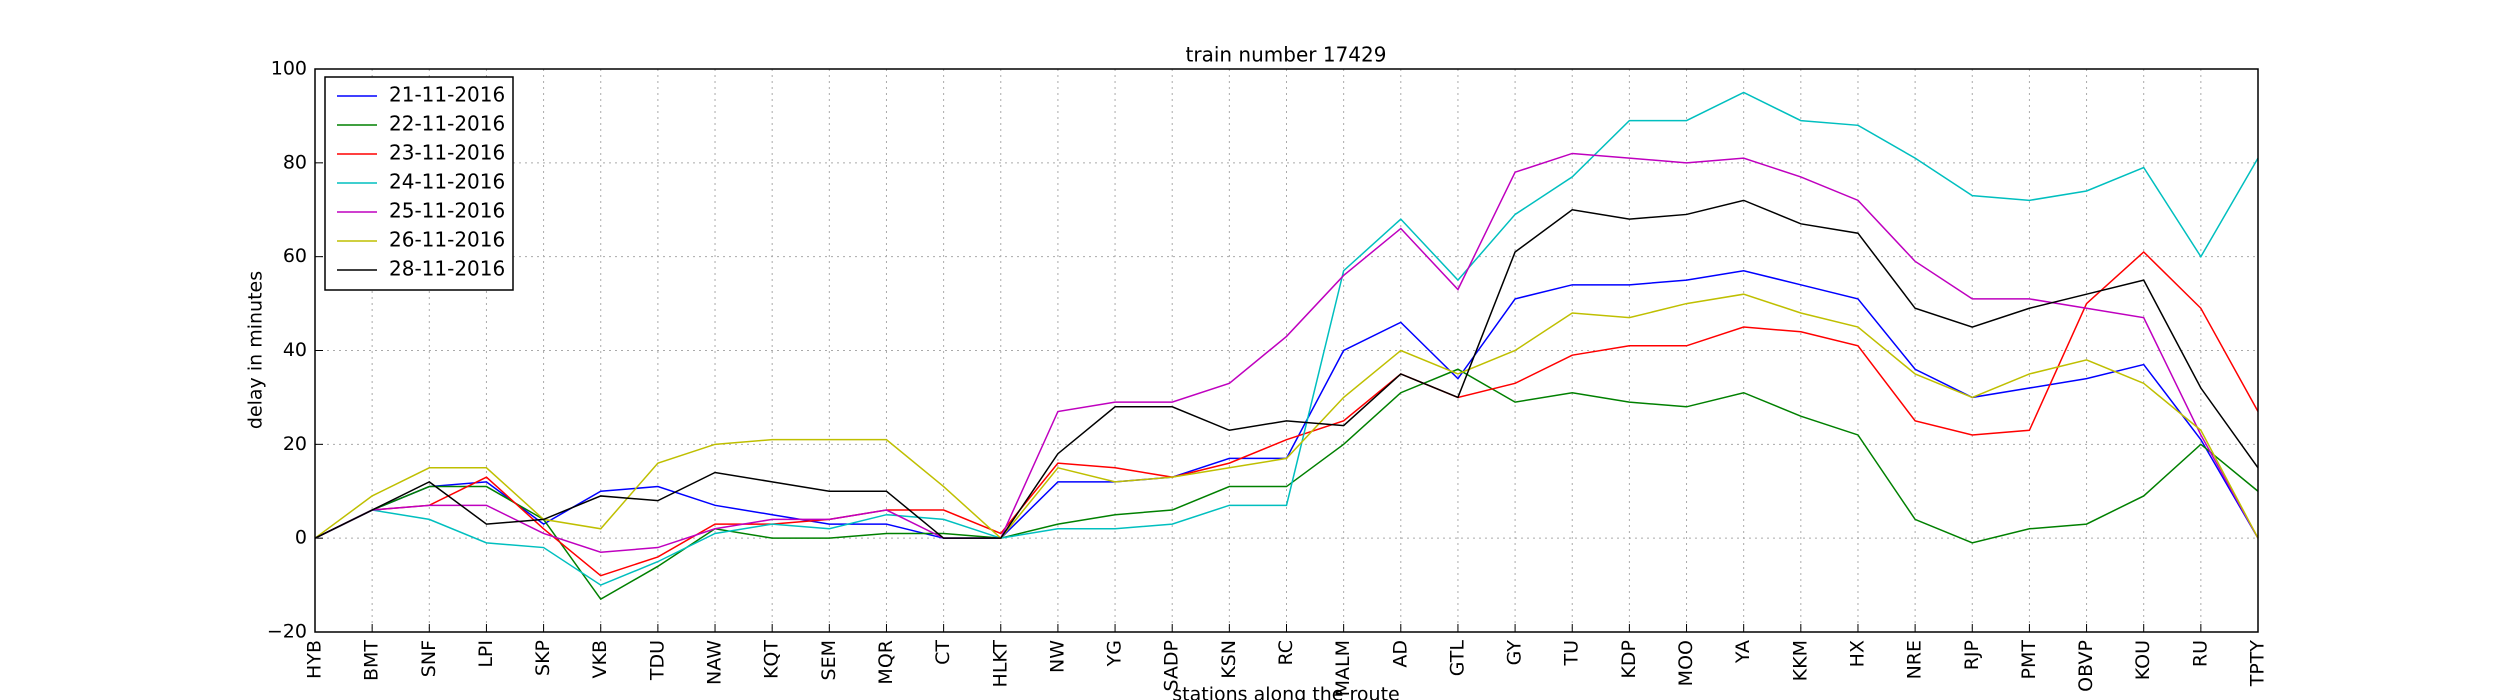 The width and height of the screenshot is (2500, 700). What do you see at coordinates (1115, 653) in the screenshot?
I see `x-tick-label: YG` at bounding box center [1115, 653].